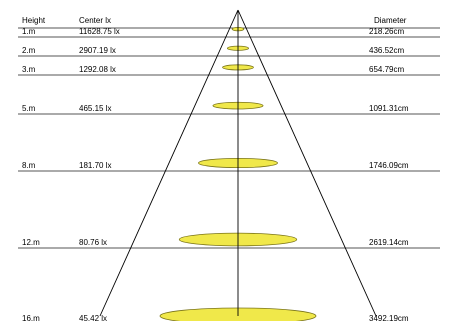 This screenshot has height=323, width=453. Describe the element at coordinates (387, 50) in the screenshot. I see `diameter-cell: 436.52cm` at that location.